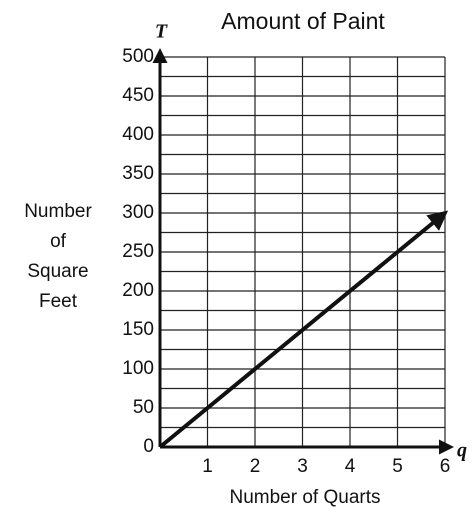 The height and width of the screenshot is (516, 472). I want to click on y-tick-label: 200, so click(138, 290).